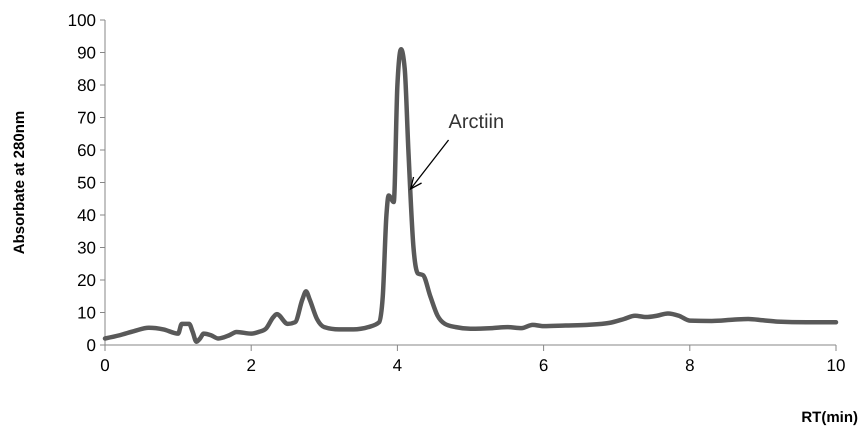 The image size is (862, 432). I want to click on x-tick-label: 8, so click(690, 365).